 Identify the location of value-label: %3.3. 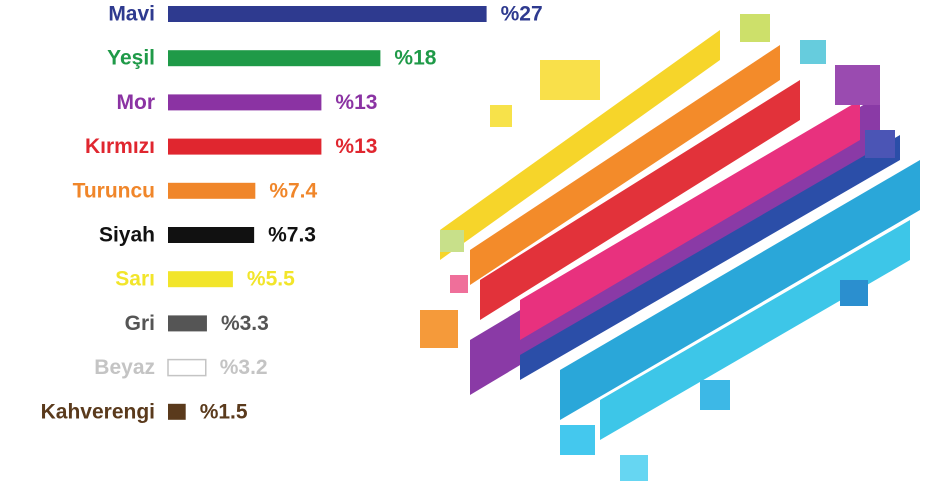
(245, 323).